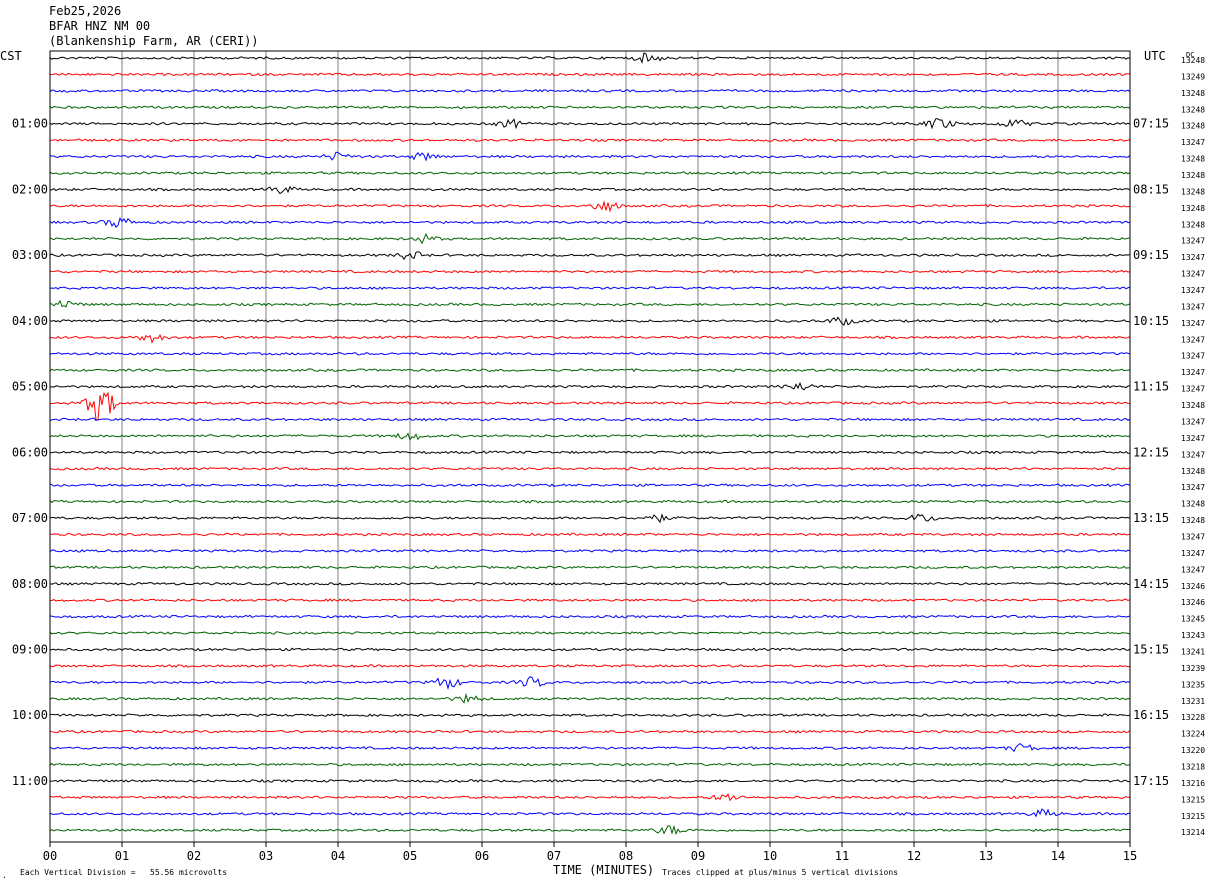 The height and width of the screenshot is (886, 1210). Describe the element at coordinates (30, 715) in the screenshot. I see `left-hour-label: 10:00` at that location.